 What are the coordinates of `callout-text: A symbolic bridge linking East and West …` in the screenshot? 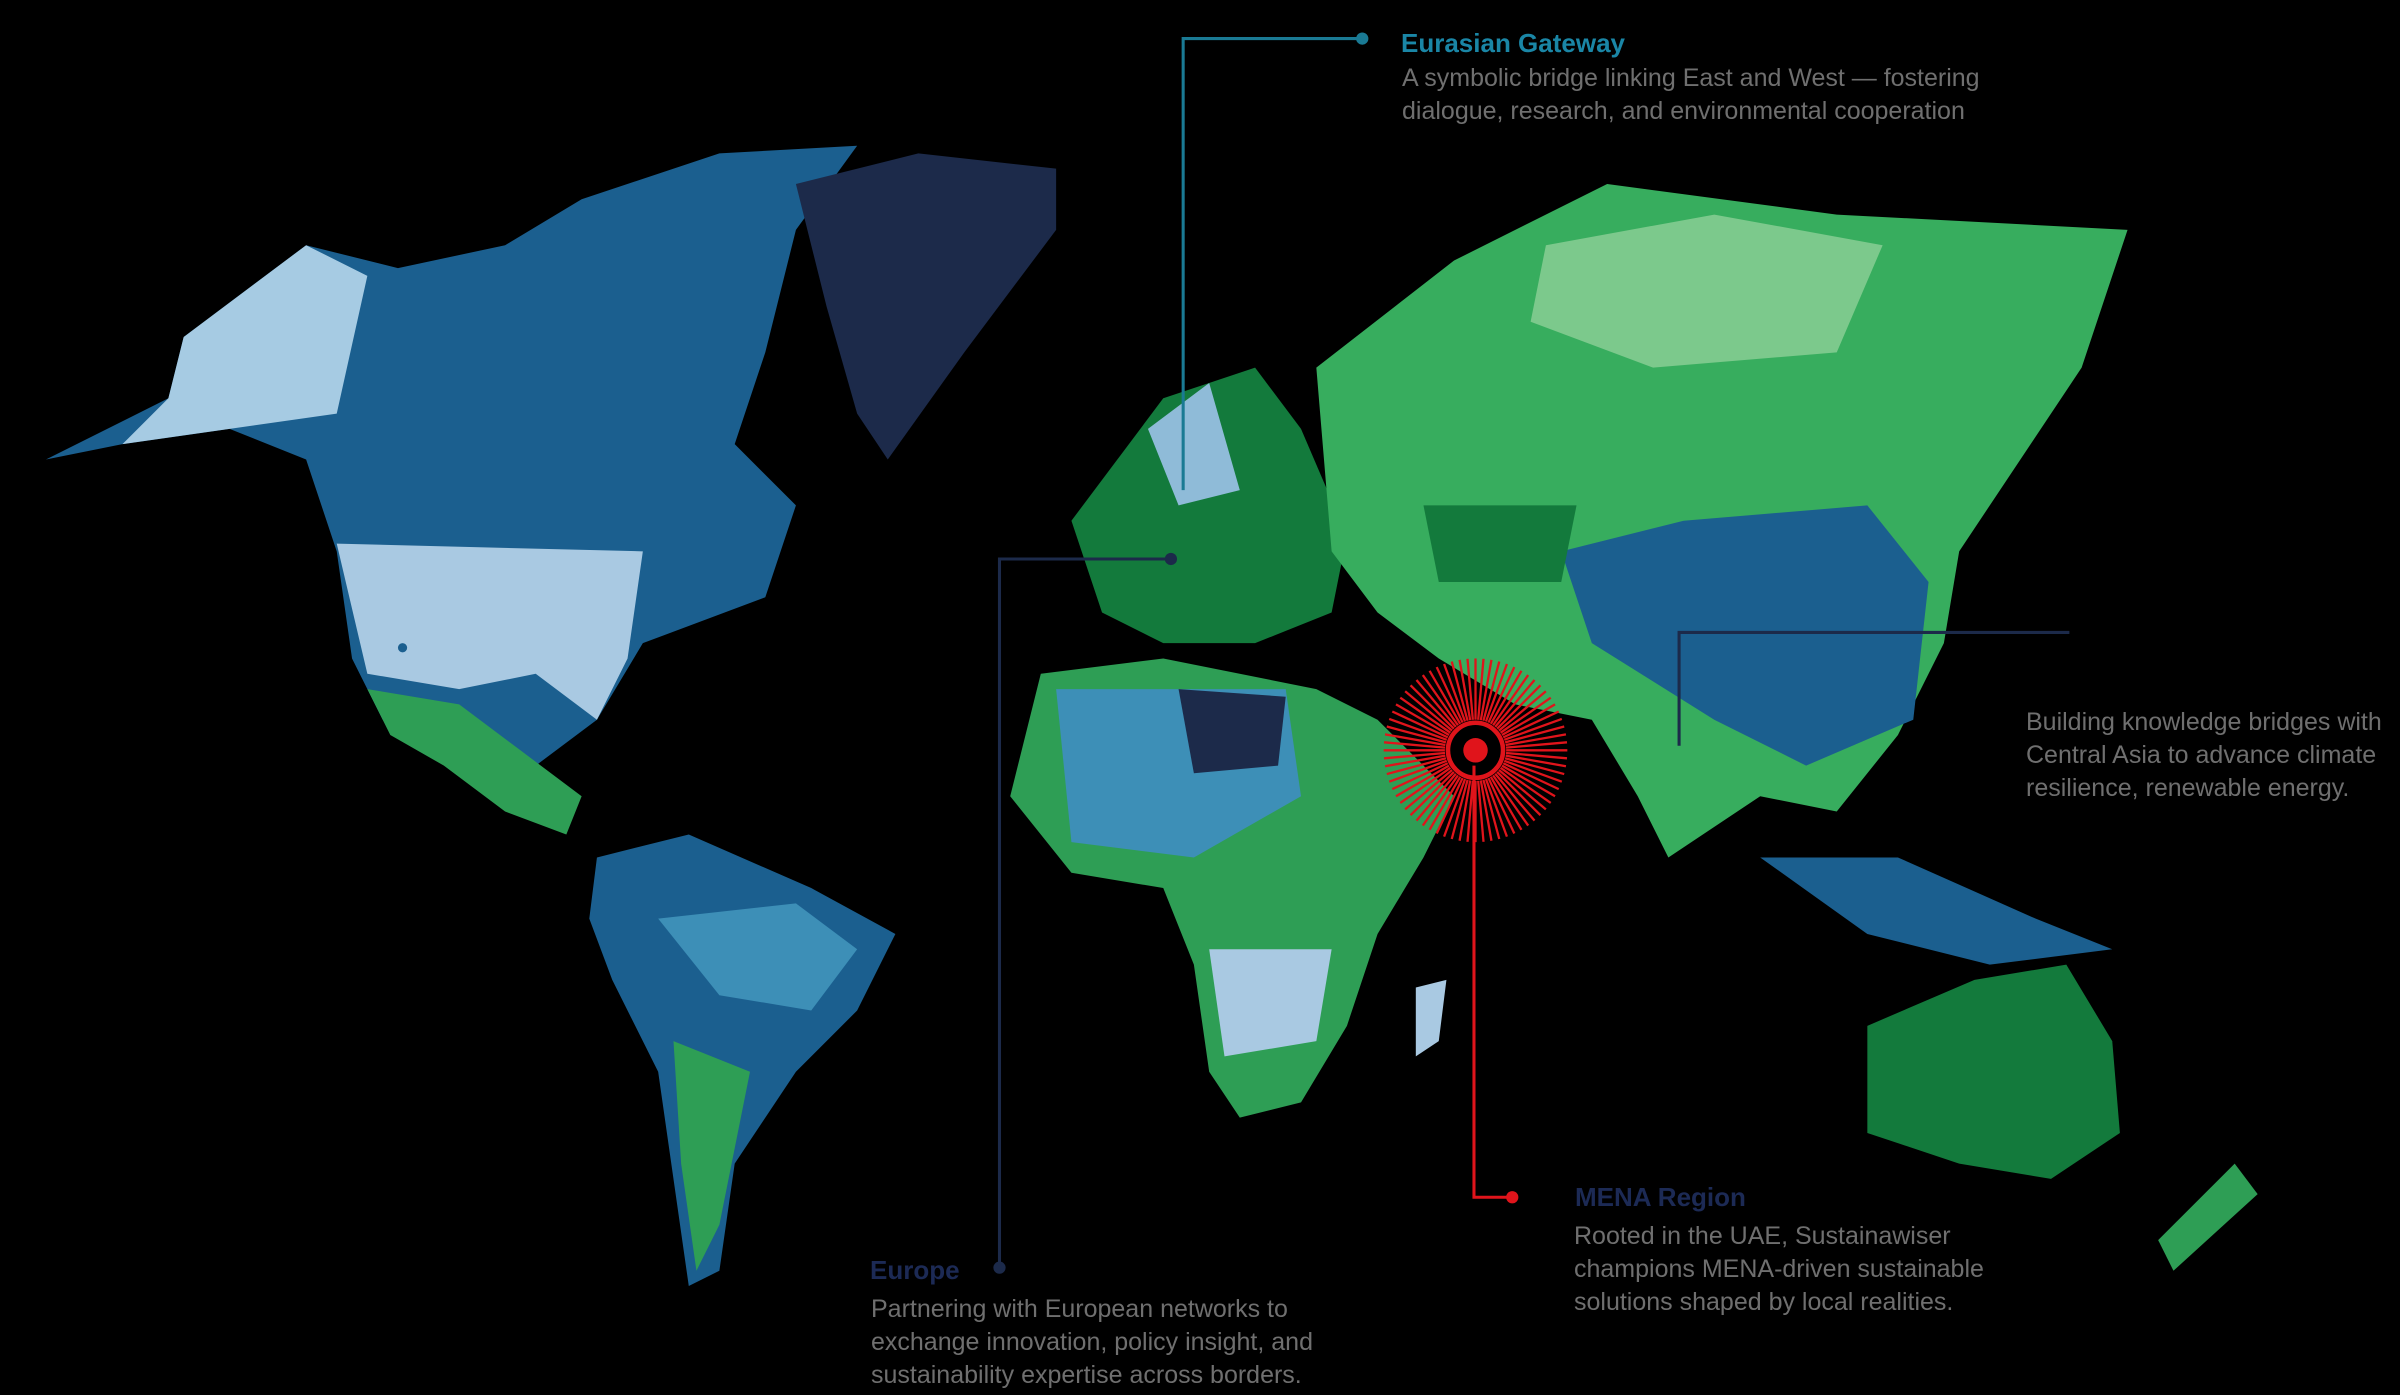 It's located at (1691, 94).